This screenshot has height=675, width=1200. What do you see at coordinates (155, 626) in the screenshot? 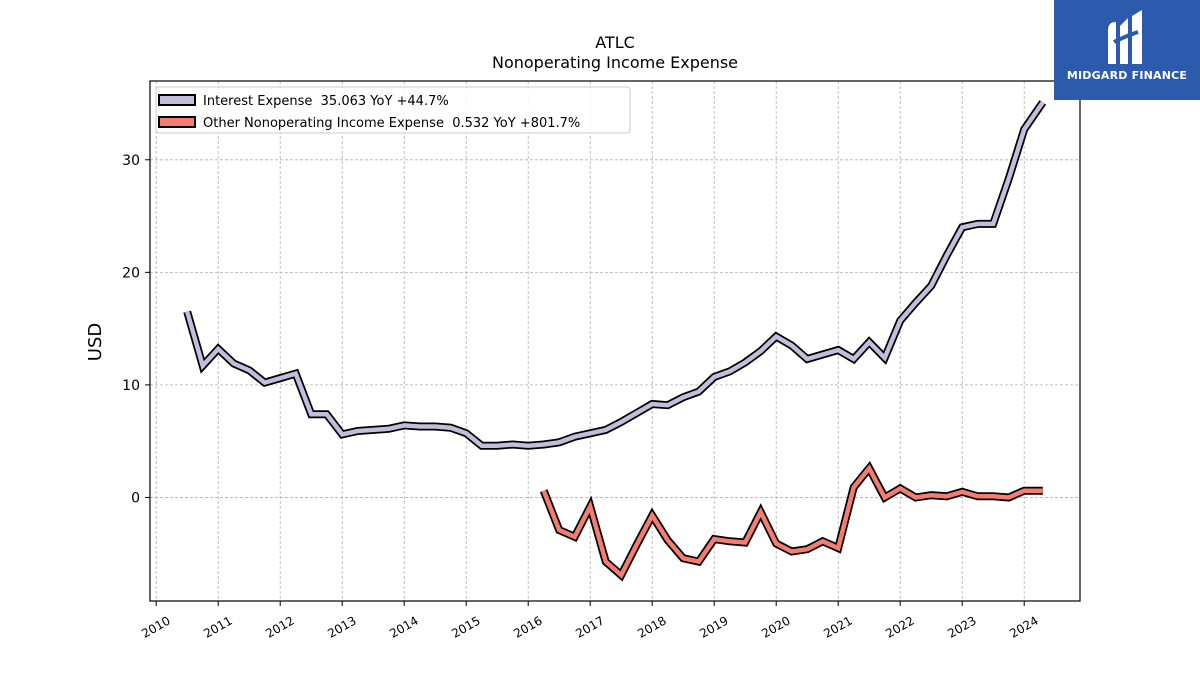
I see `x-tick-label: 2010` at bounding box center [155, 626].